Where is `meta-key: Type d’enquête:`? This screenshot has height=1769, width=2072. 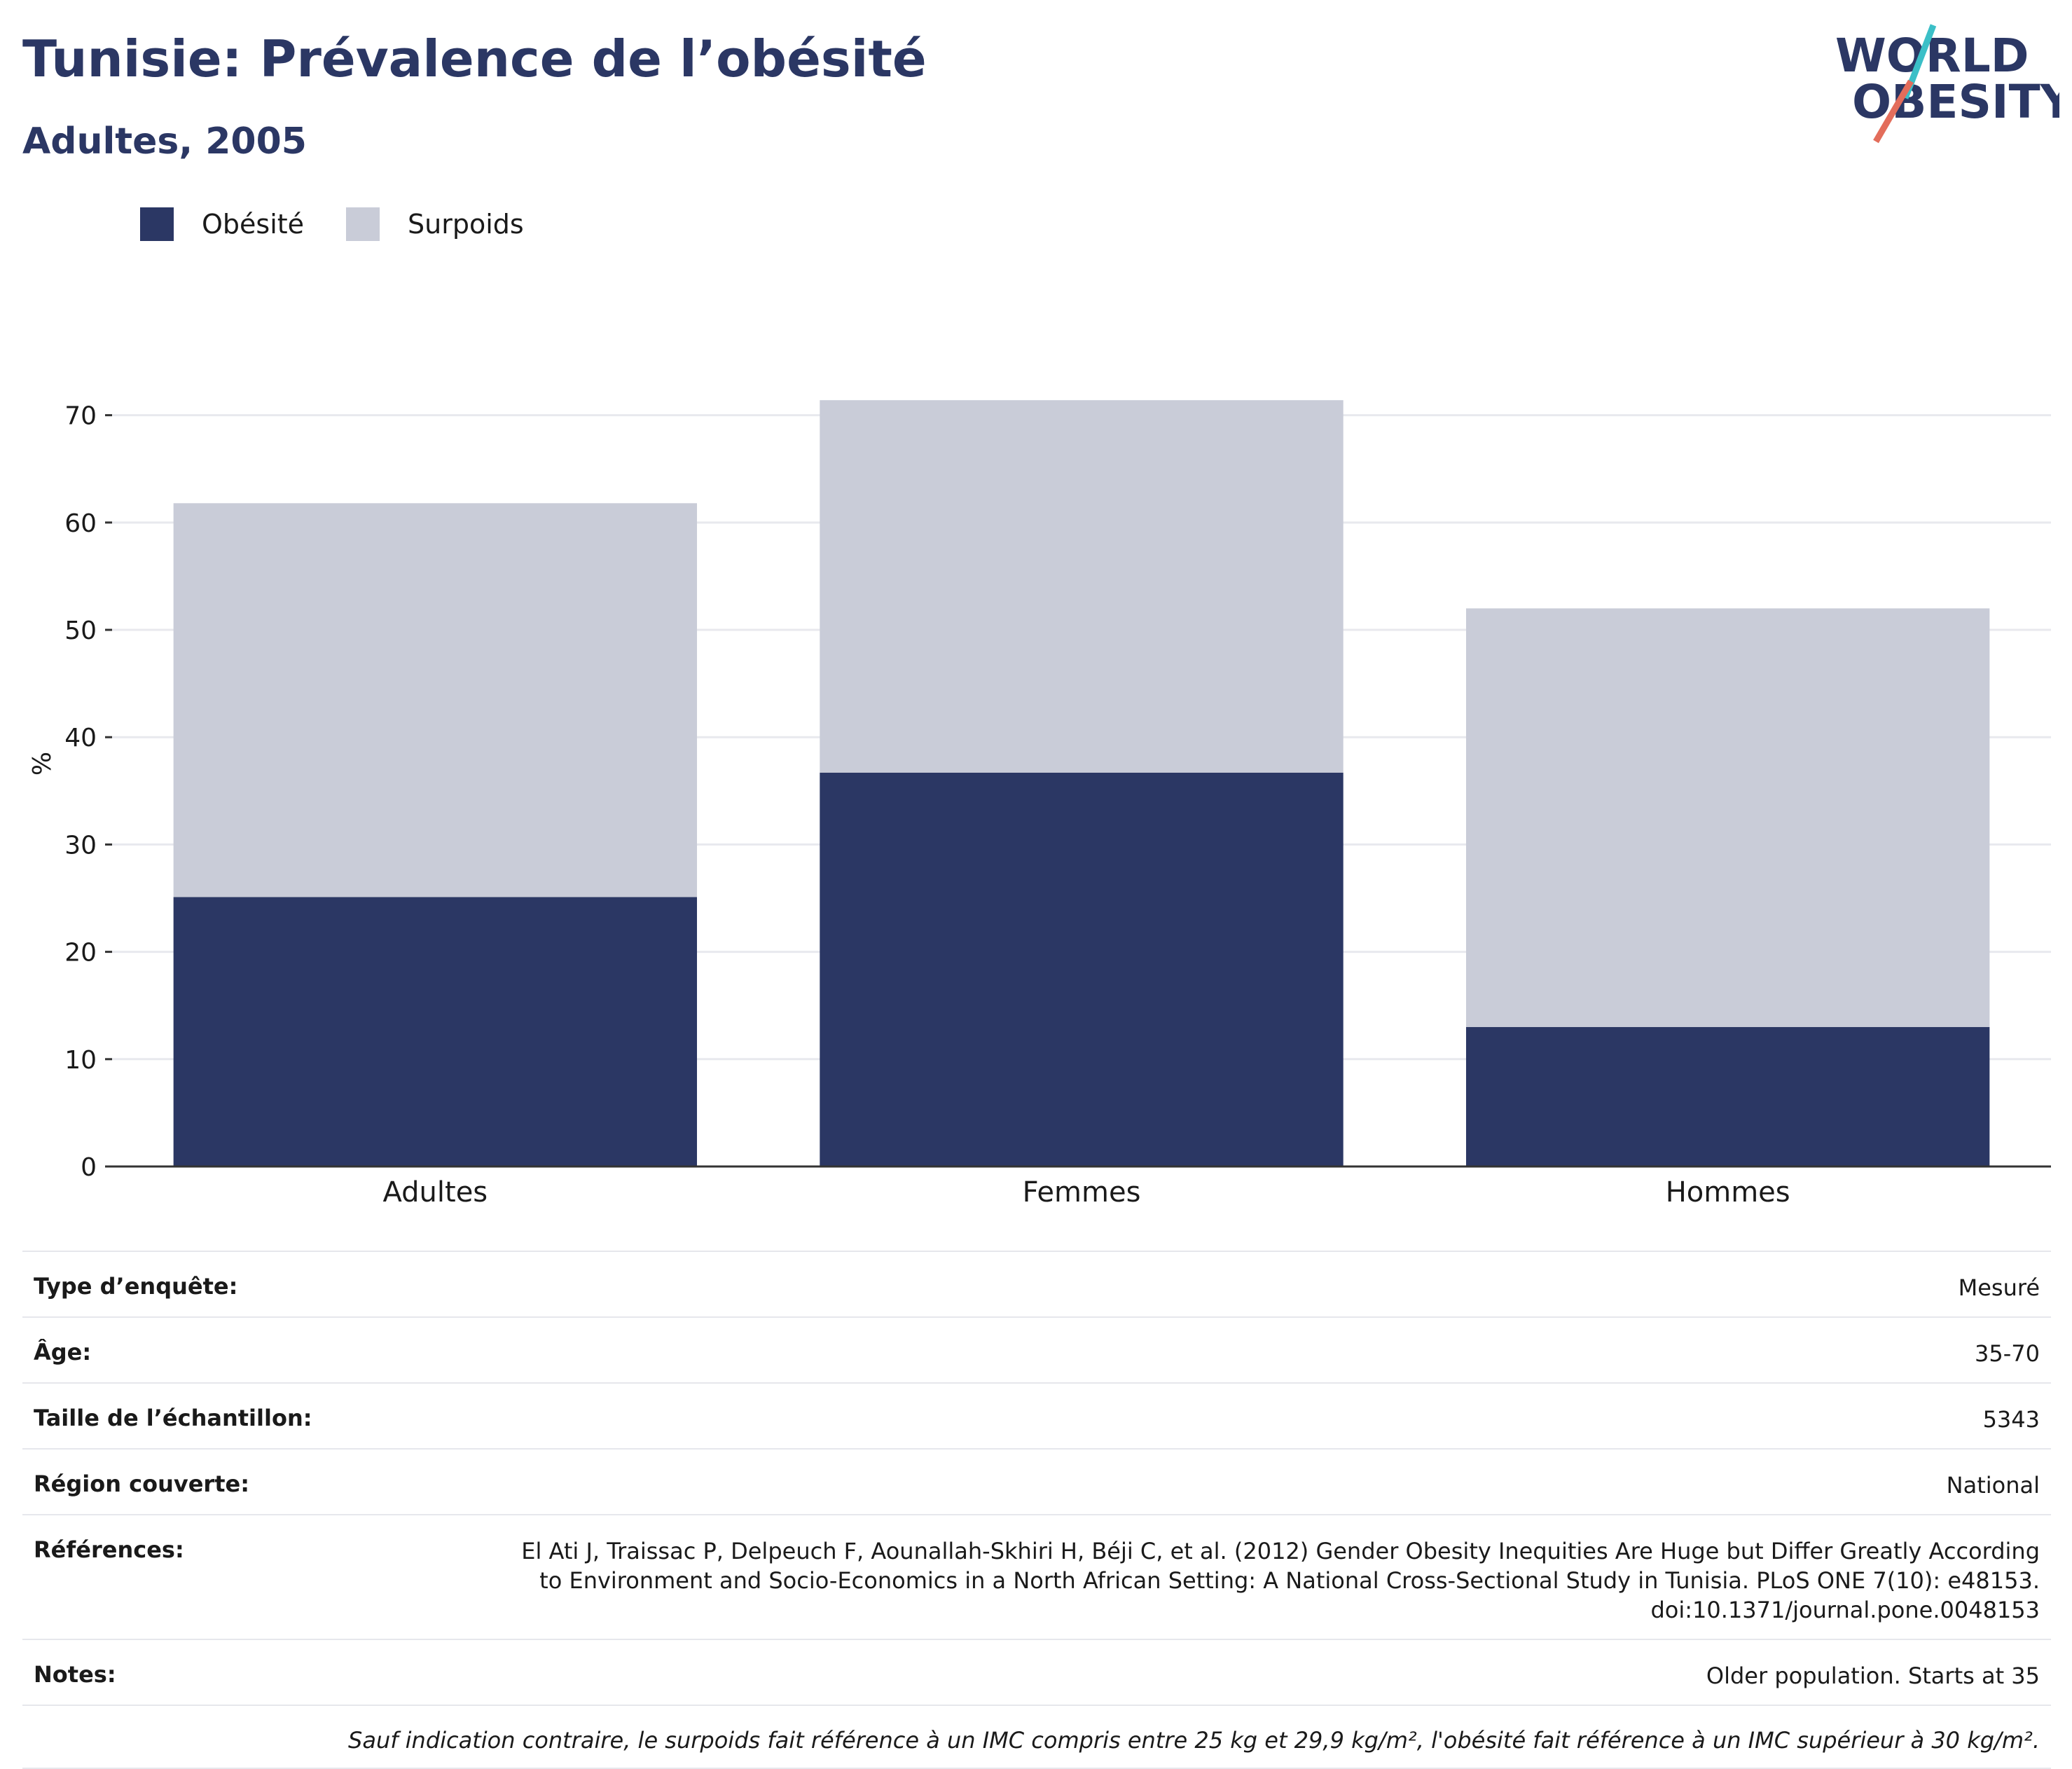 meta-key: Type d’enquête: is located at coordinates (136, 1286).